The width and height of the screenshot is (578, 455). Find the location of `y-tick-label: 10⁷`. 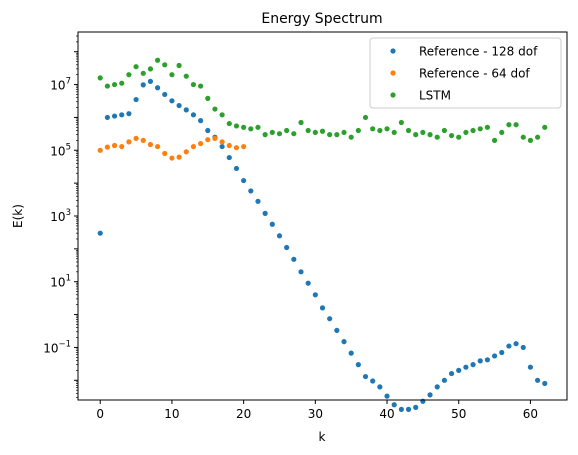

y-tick-label: 10⁷ is located at coordinates (60, 85).